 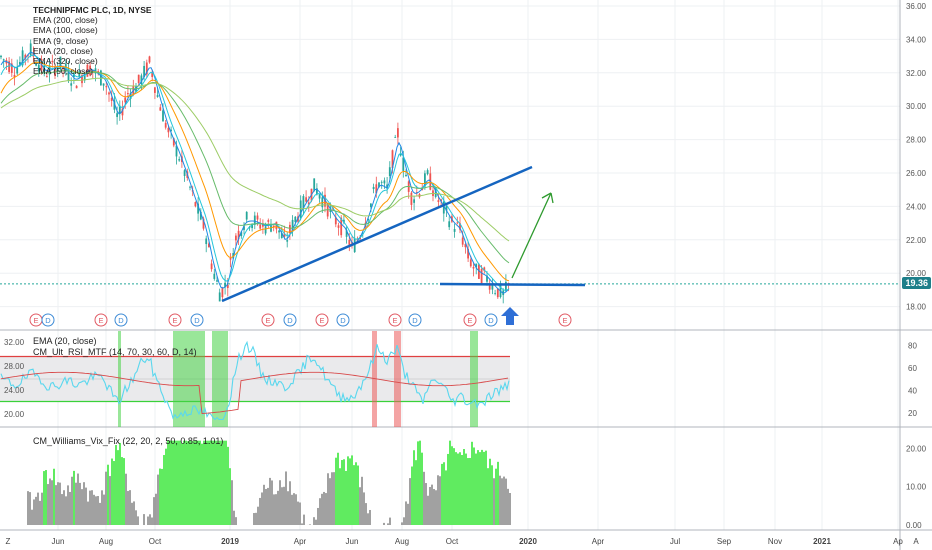 What do you see at coordinates (352, 541) in the screenshot?
I see `time-axis-label: Jun` at bounding box center [352, 541].